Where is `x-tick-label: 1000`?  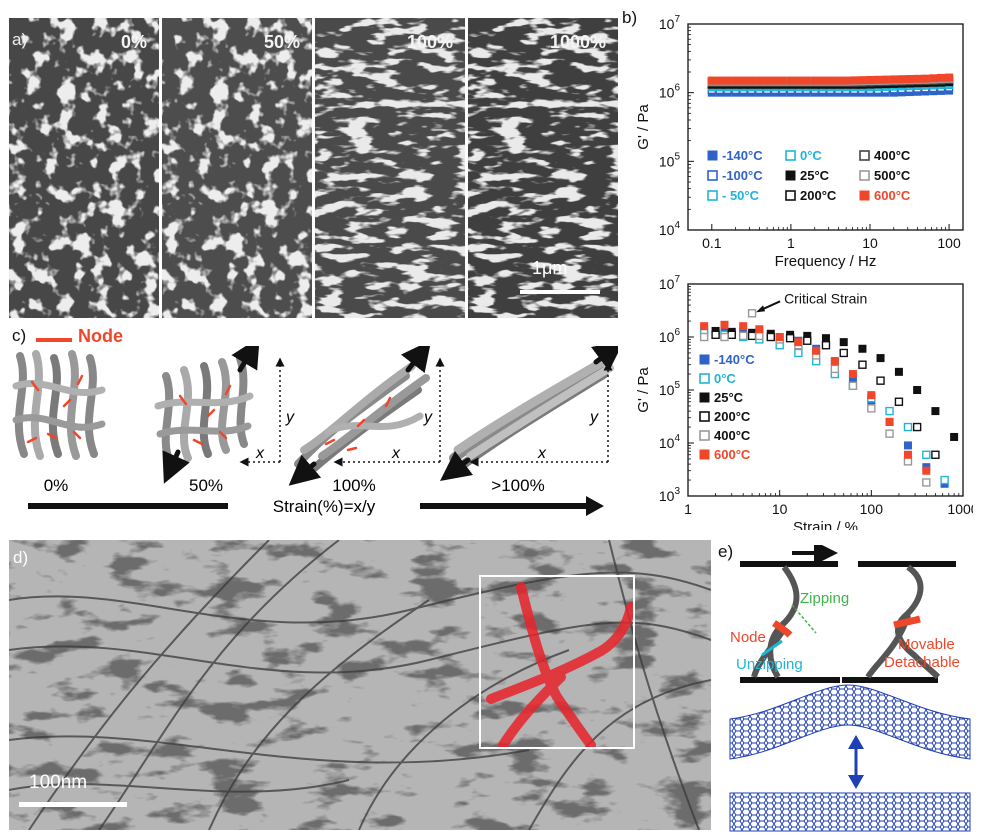 x-tick-label: 1000 is located at coordinates (960, 509).